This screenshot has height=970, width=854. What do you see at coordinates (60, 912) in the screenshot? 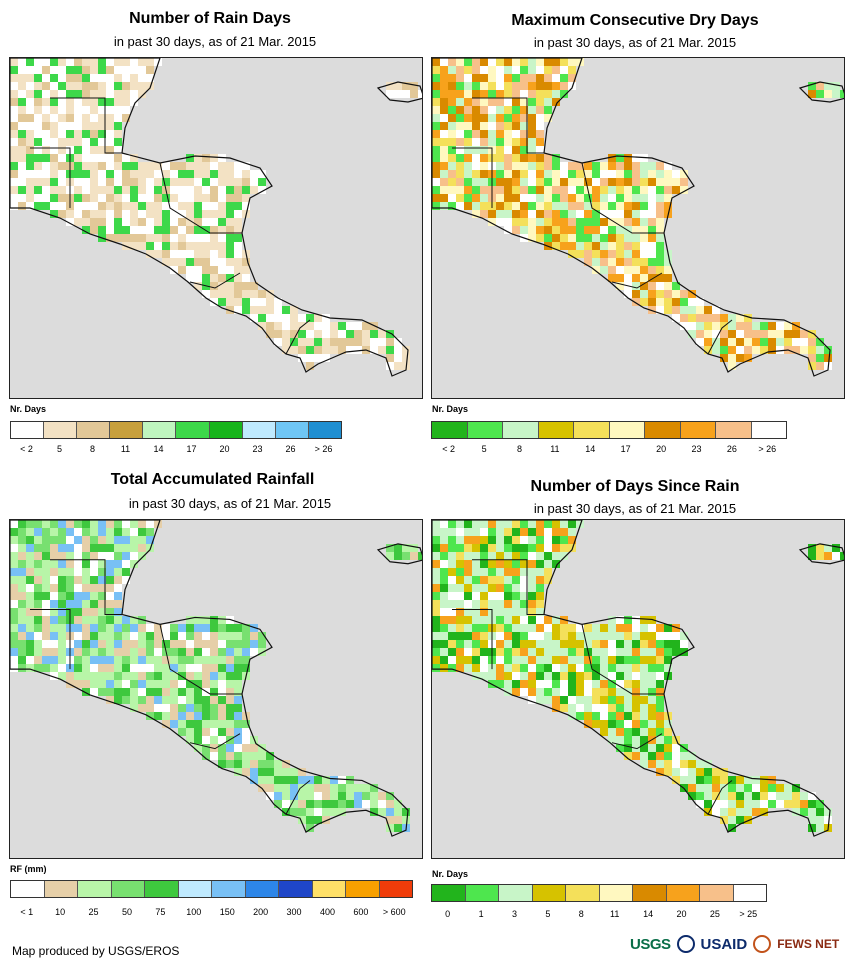
I see `legend-label: 10` at bounding box center [60, 912].